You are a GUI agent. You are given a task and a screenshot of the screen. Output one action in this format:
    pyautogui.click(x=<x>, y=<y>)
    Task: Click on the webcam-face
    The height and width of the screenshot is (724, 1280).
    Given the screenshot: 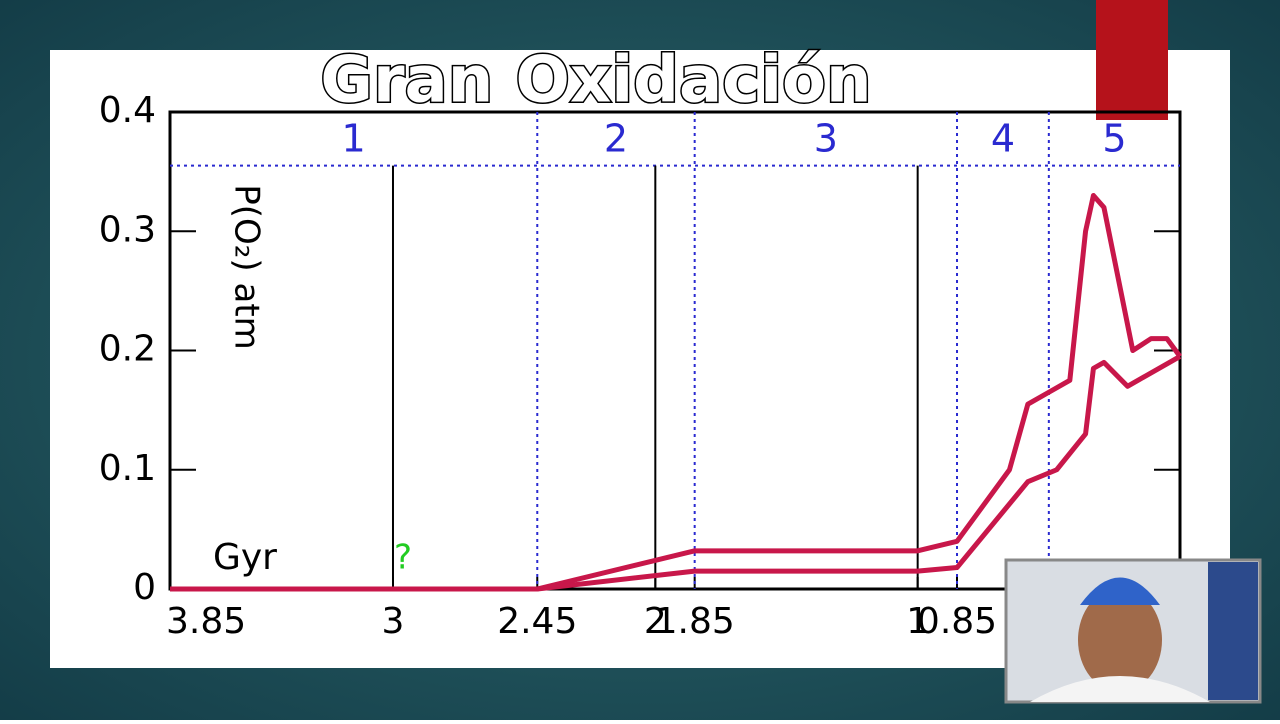 What is the action you would take?
    pyautogui.click(x=1120, y=640)
    